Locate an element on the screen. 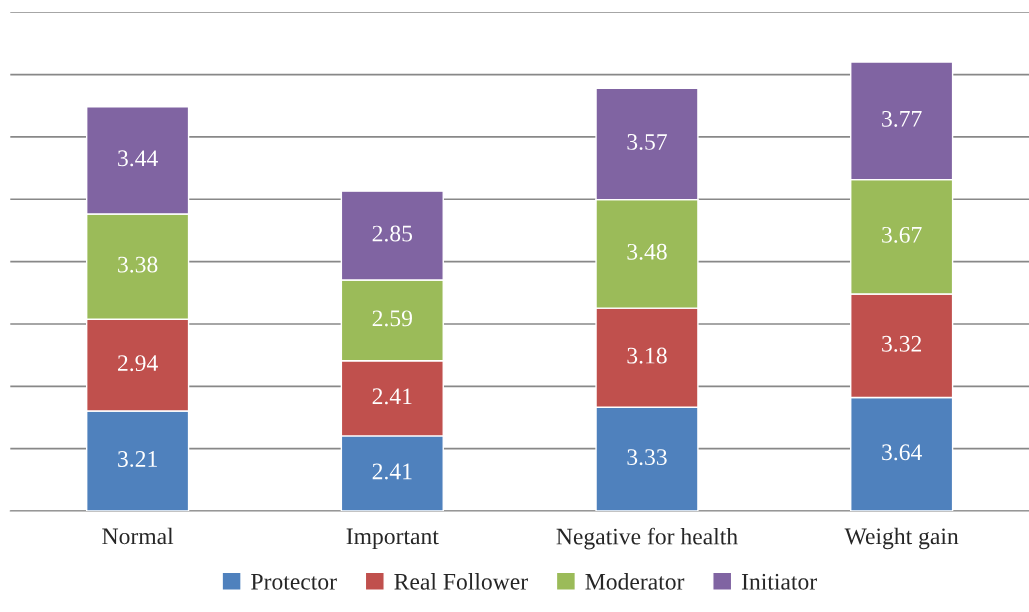 This screenshot has width=1029, height=612. data-label: 3.44 is located at coordinates (138, 158).